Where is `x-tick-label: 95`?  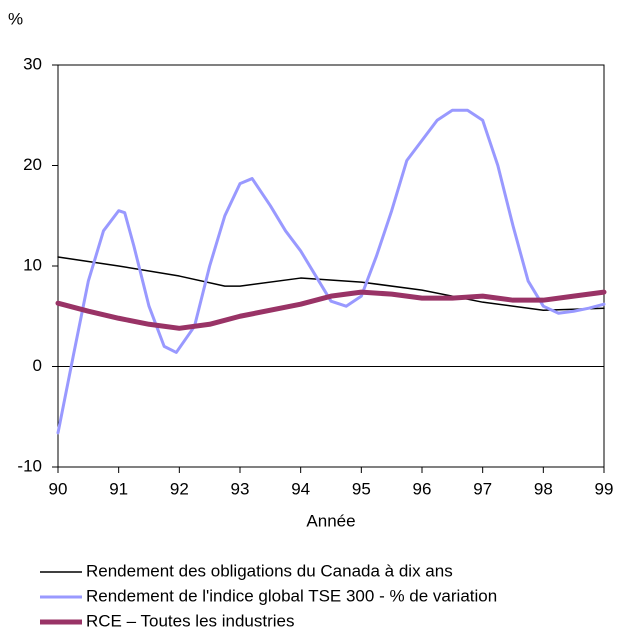
x-tick-label: 95 is located at coordinates (361, 488).